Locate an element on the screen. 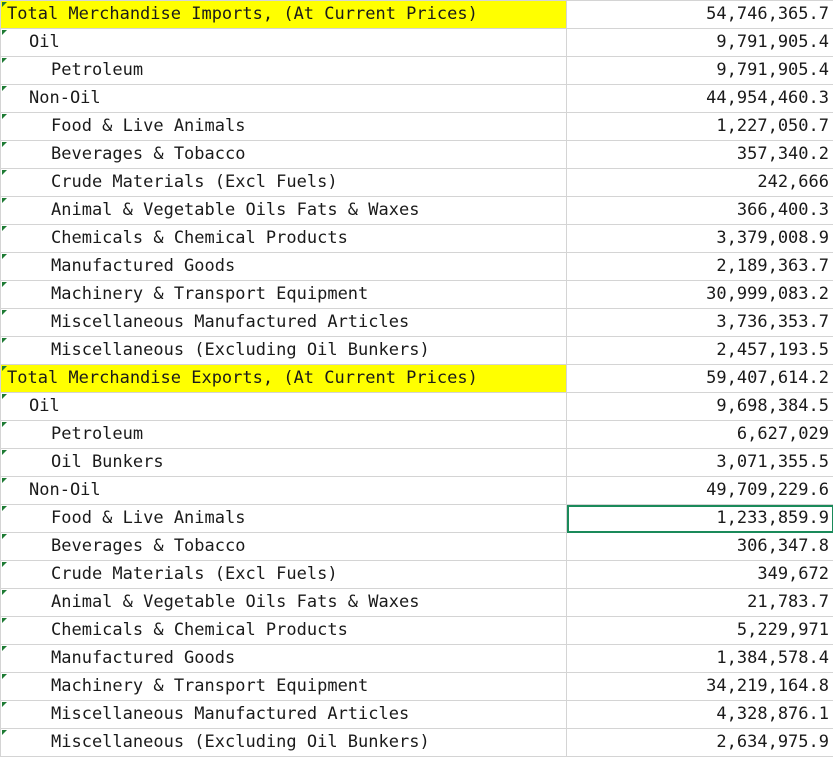  row-value-cell: 9,698,384.5 is located at coordinates (700, 407).